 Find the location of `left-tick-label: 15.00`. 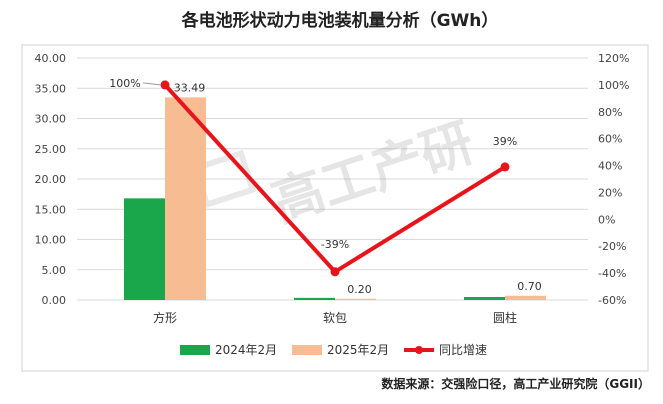

left-tick-label: 15.00 is located at coordinates (51, 209).